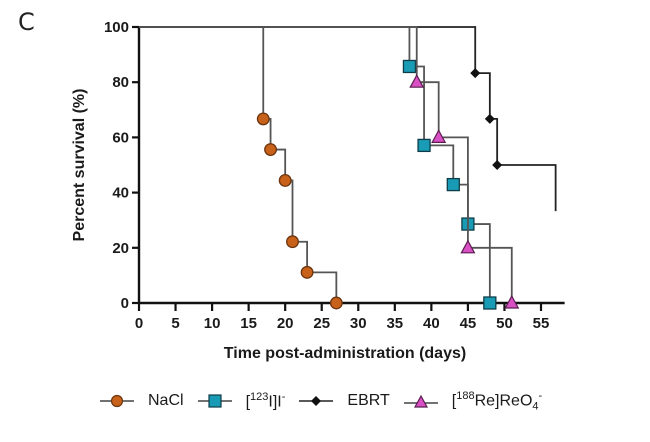 Image resolution: width=650 pixels, height=442 pixels. I want to click on legend-circle-marker-icon, so click(117, 401).